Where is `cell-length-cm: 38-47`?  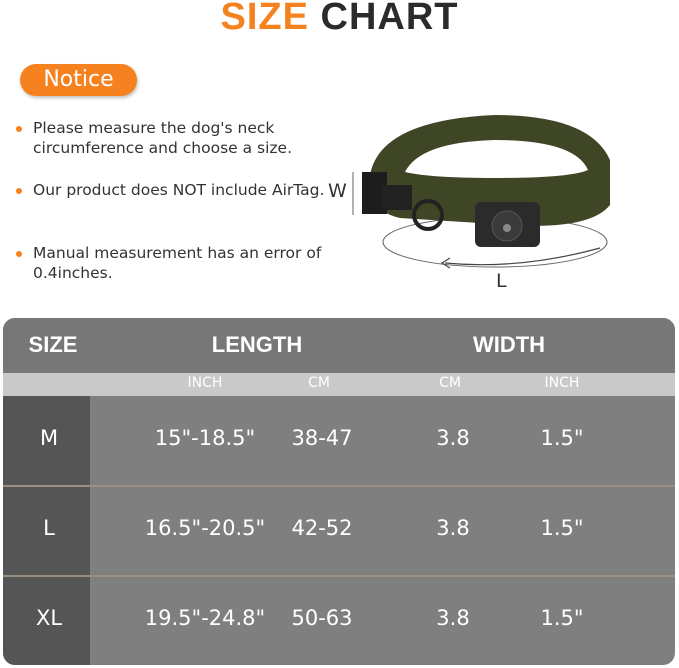
cell-length-cm: 38-47 is located at coordinates (322, 438).